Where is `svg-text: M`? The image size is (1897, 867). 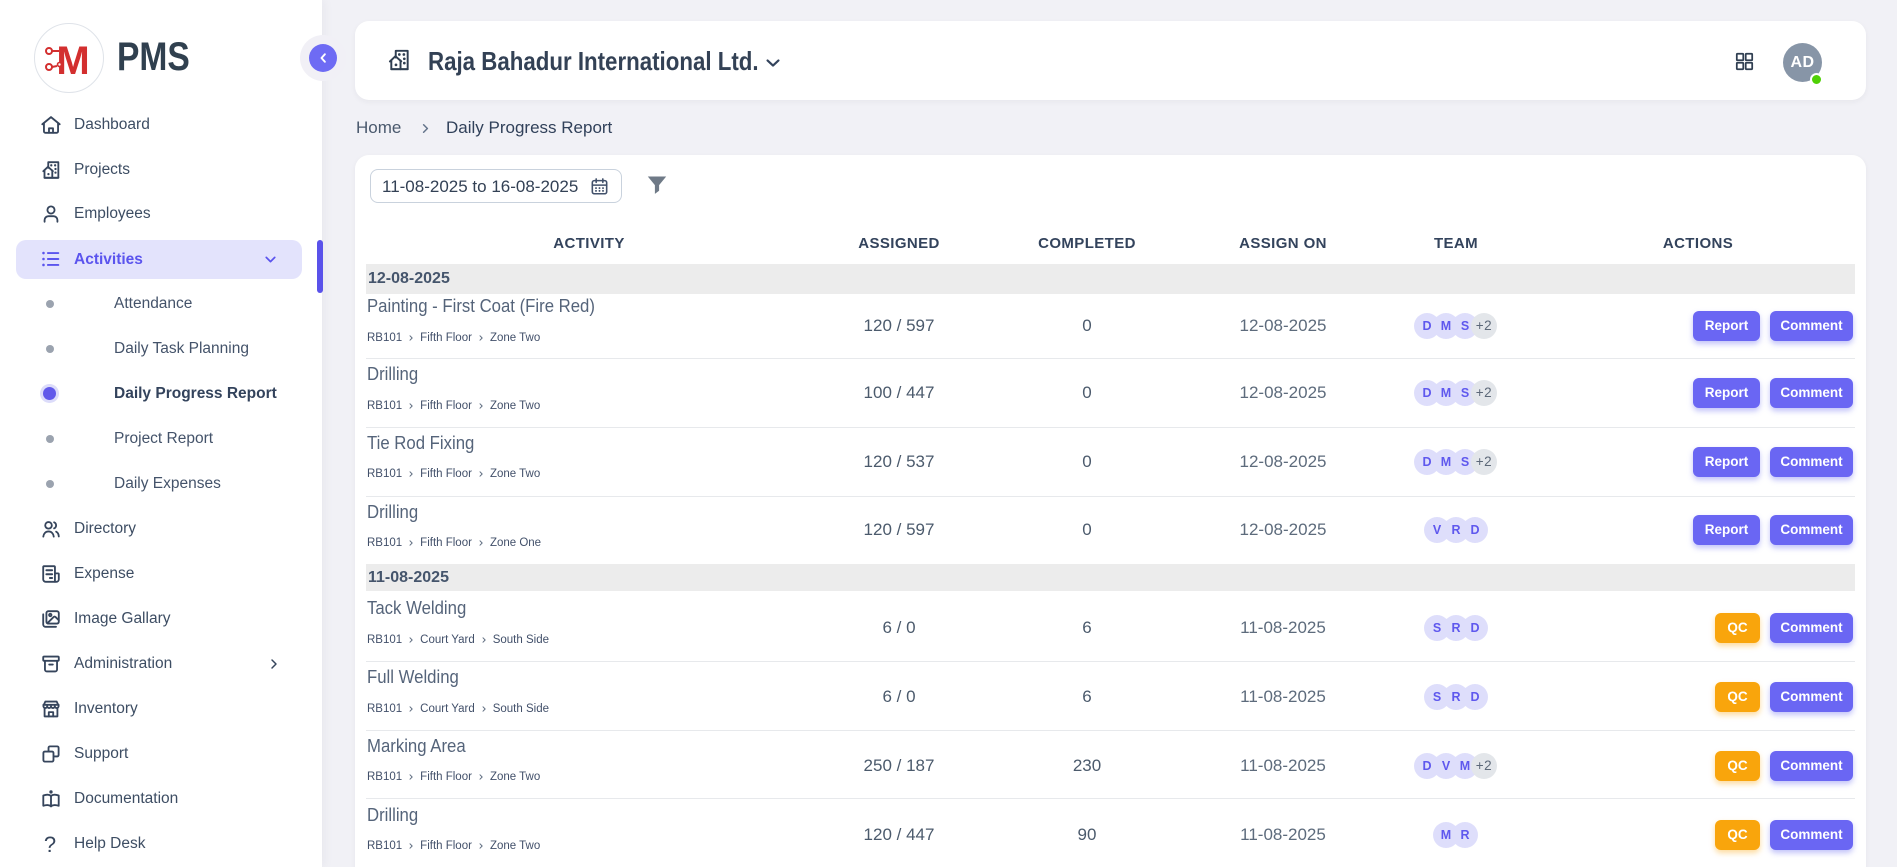 svg-text: M is located at coordinates (72, 61).